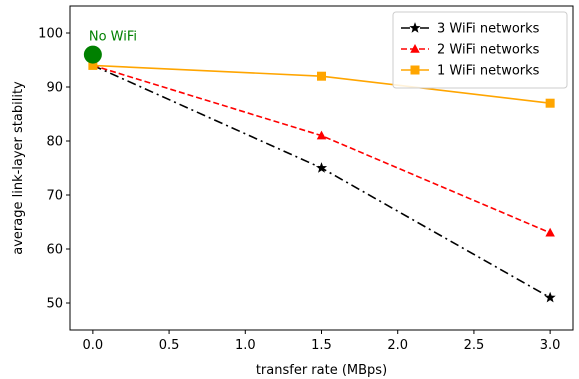  Describe the element at coordinates (93, 345) in the screenshot. I see `x-tick-label: 0.0` at that location.